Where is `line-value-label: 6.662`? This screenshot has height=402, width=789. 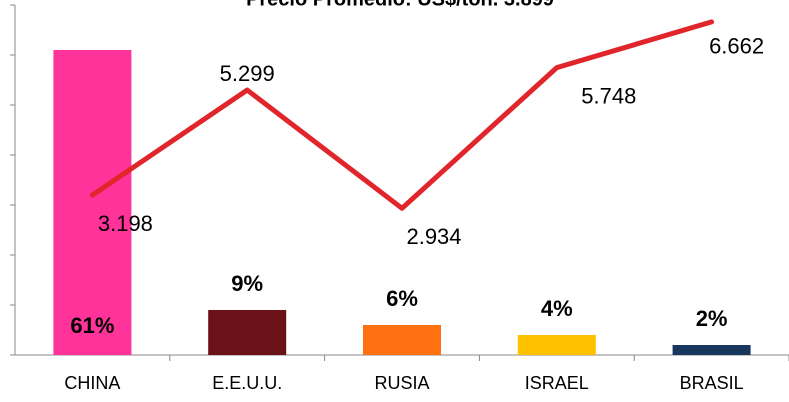 line-value-label: 6.662 is located at coordinates (736, 46).